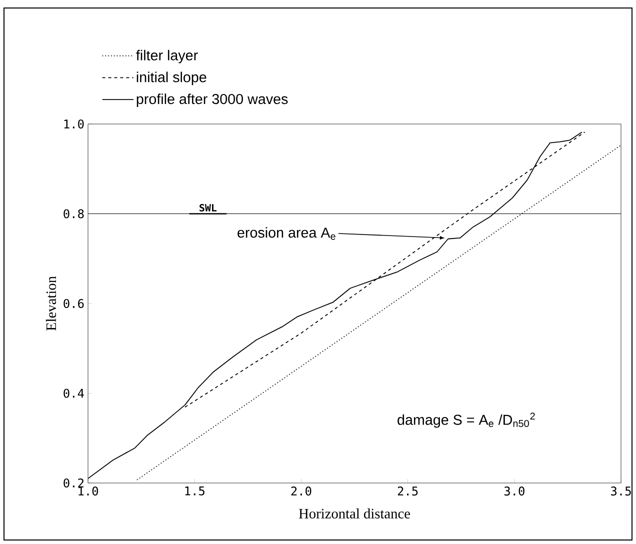  I want to click on y-tick-label: 0.8, so click(74, 213).